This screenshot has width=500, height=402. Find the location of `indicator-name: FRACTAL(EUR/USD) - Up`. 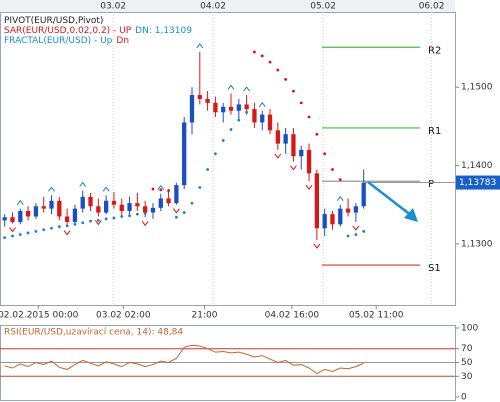

indicator-name: FRACTAL(EUR/USD) - Up is located at coordinates (58, 41).